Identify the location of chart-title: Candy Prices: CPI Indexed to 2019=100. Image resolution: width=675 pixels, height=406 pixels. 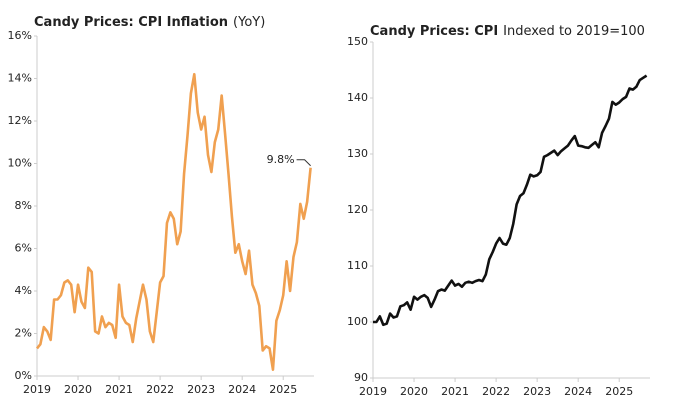
(507, 31).